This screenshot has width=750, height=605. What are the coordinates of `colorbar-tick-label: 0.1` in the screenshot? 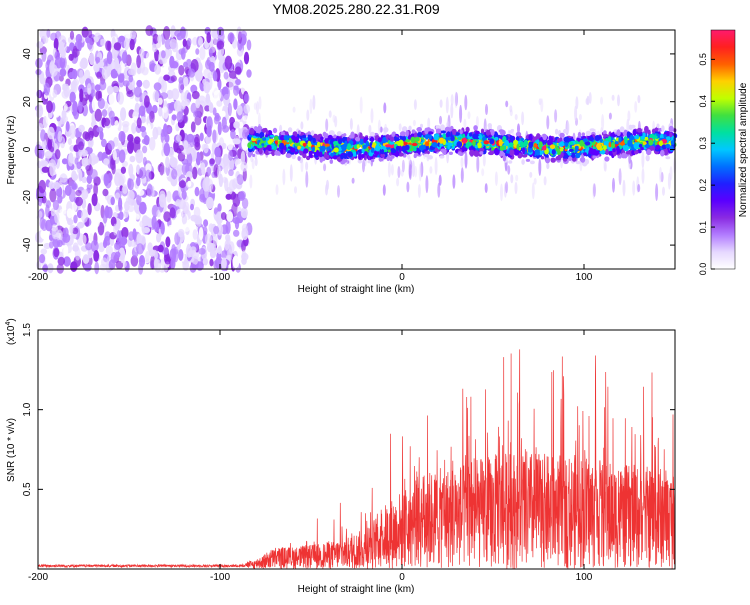 It's located at (703, 227).